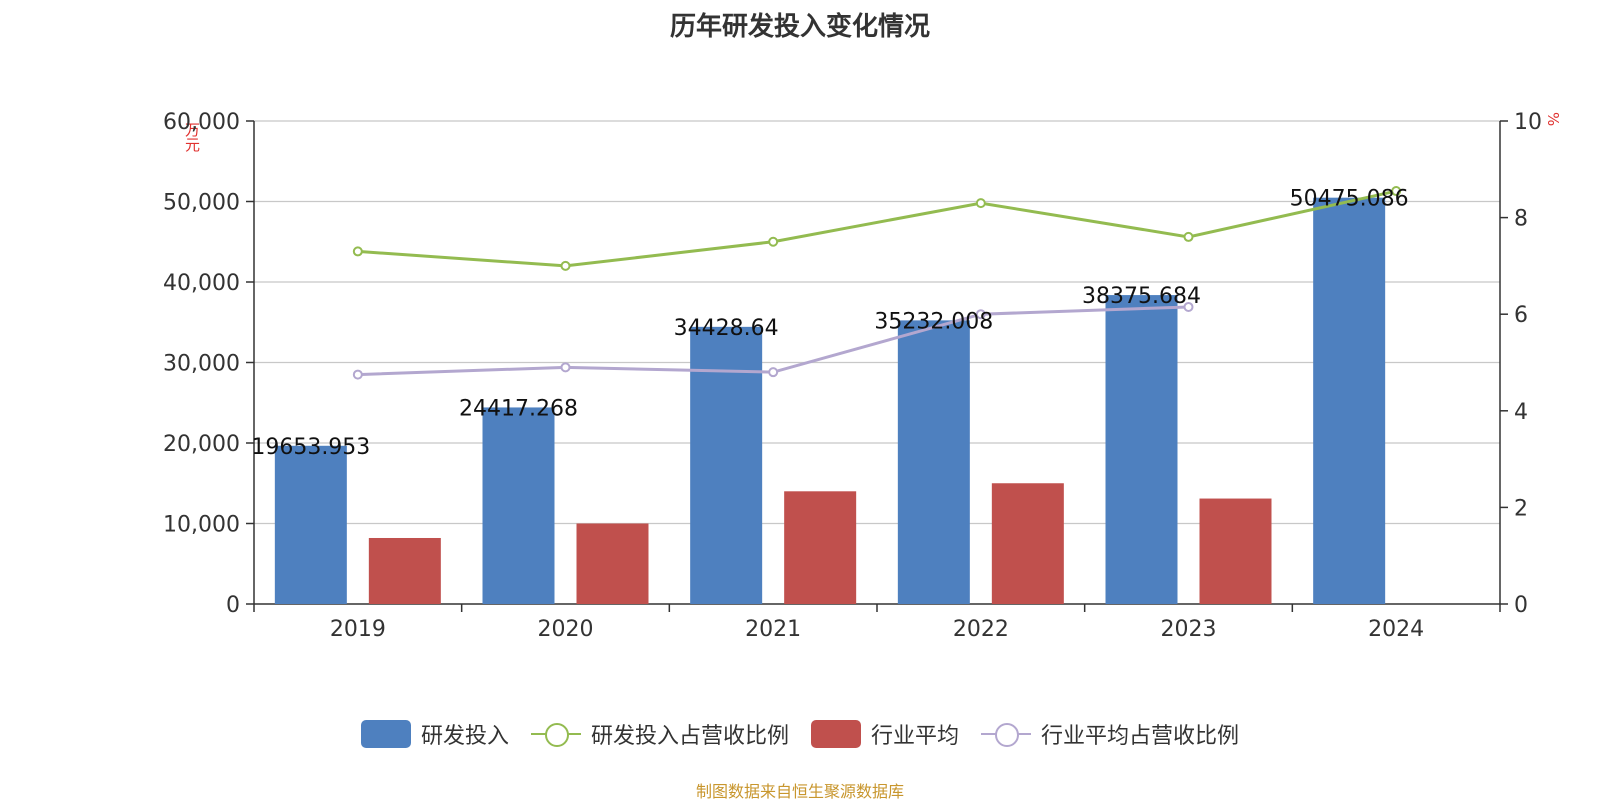 The height and width of the screenshot is (802, 1600). I want to click on legend-item-rd-ratio: 研发投入占营收比例, so click(659, 734).